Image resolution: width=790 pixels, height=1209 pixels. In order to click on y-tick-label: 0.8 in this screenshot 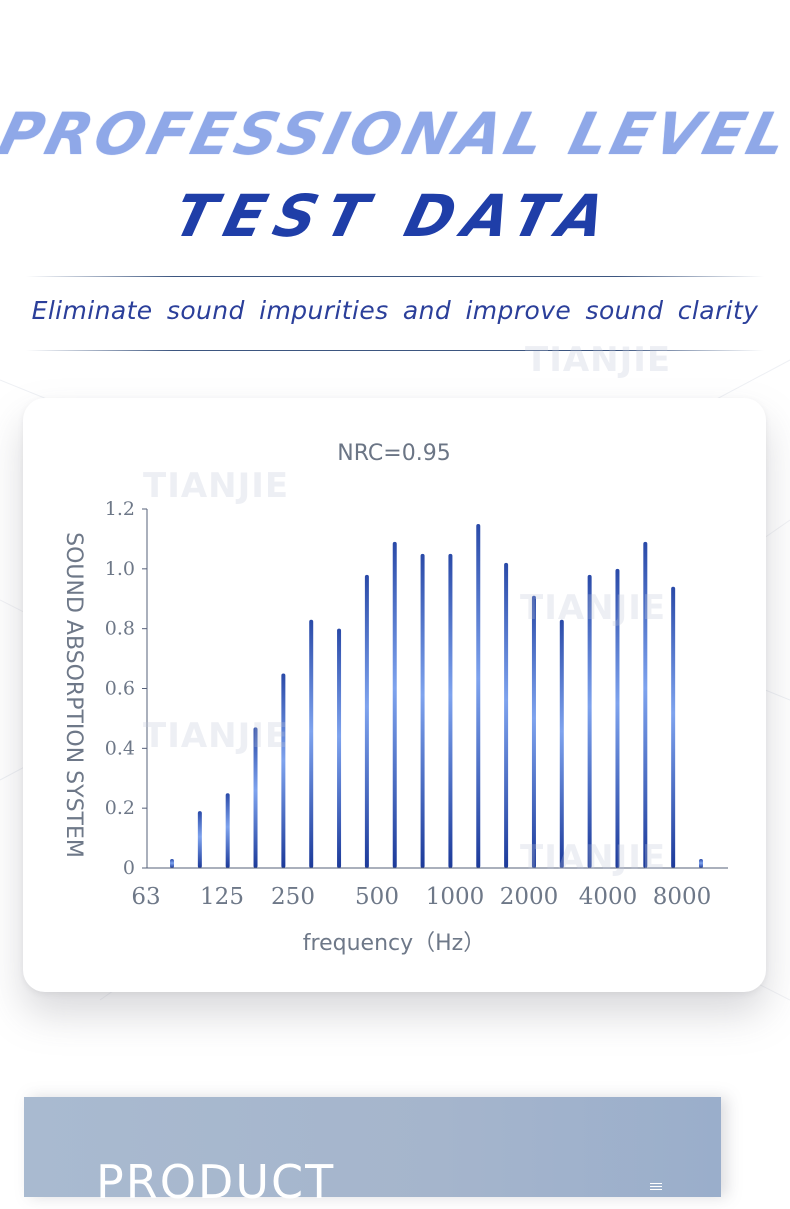, I will do `click(120, 629)`.